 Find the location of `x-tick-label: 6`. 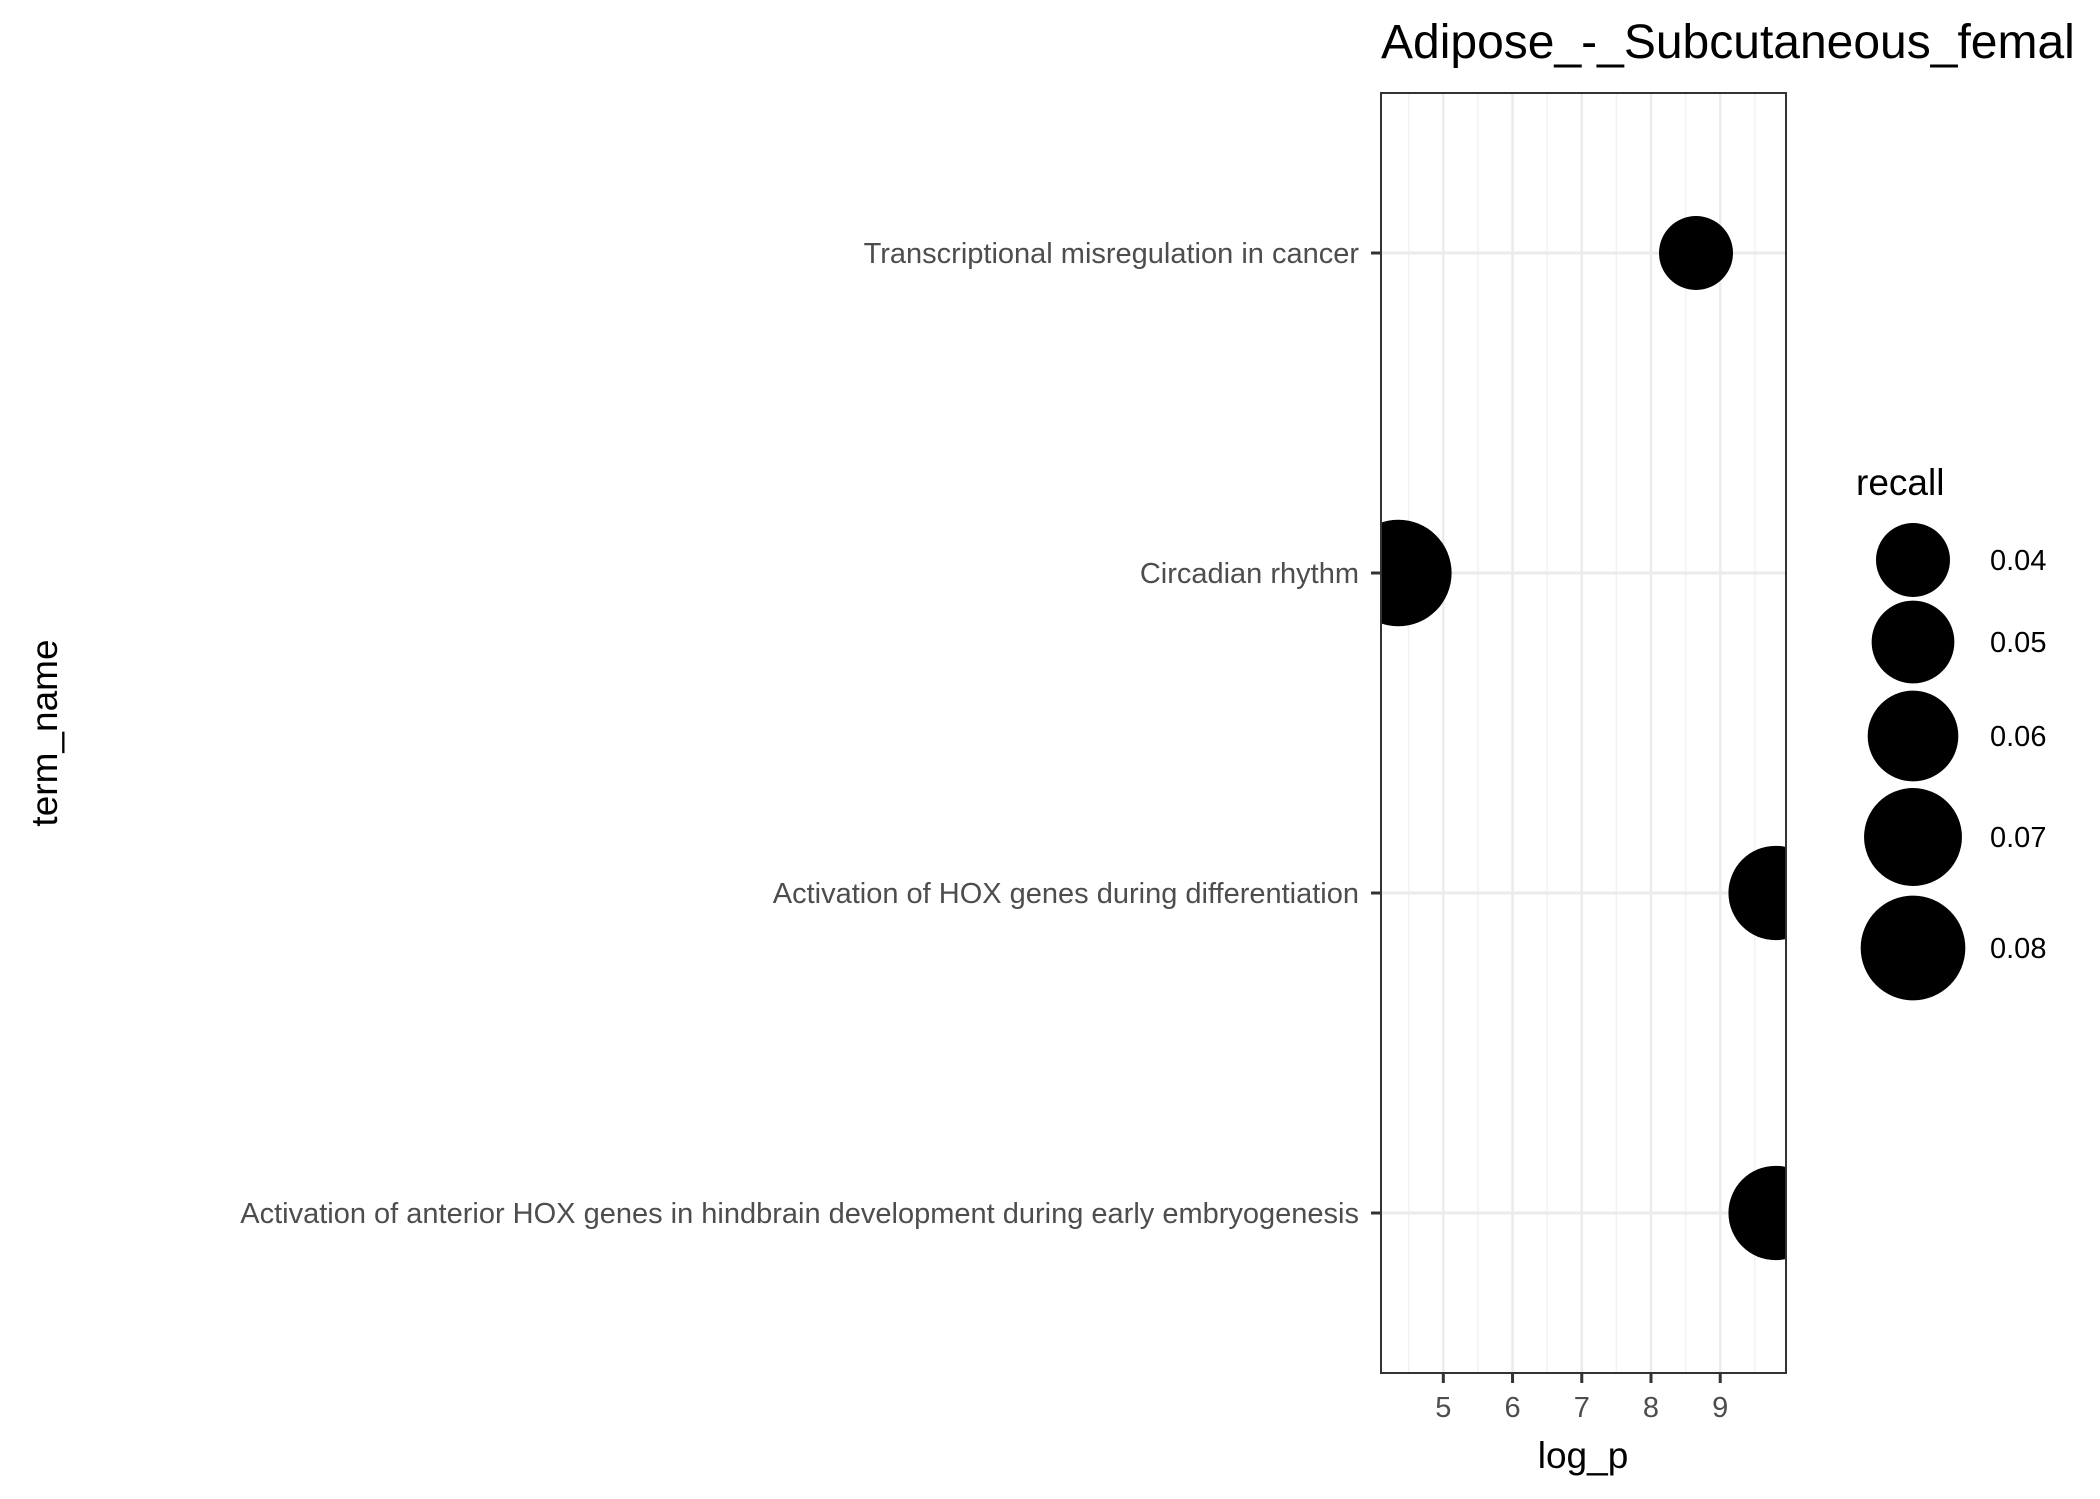

x-tick-label: 6 is located at coordinates (1512, 1408).